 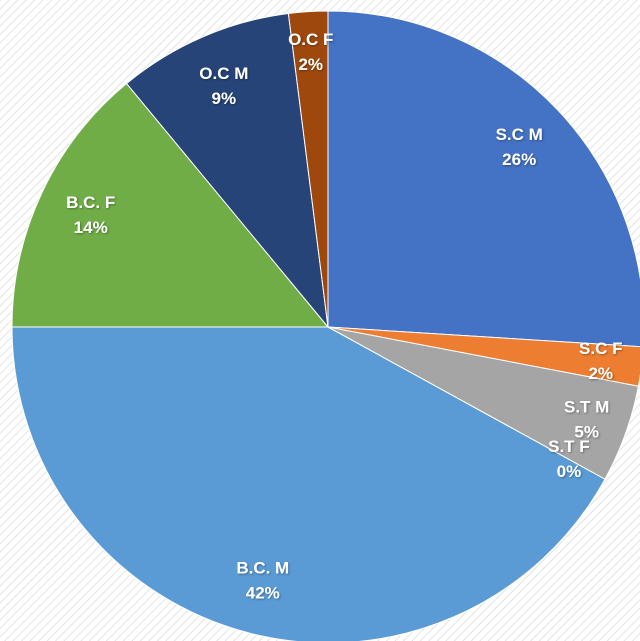 What do you see at coordinates (262, 568) in the screenshot?
I see `slice-label: B.C. M` at bounding box center [262, 568].